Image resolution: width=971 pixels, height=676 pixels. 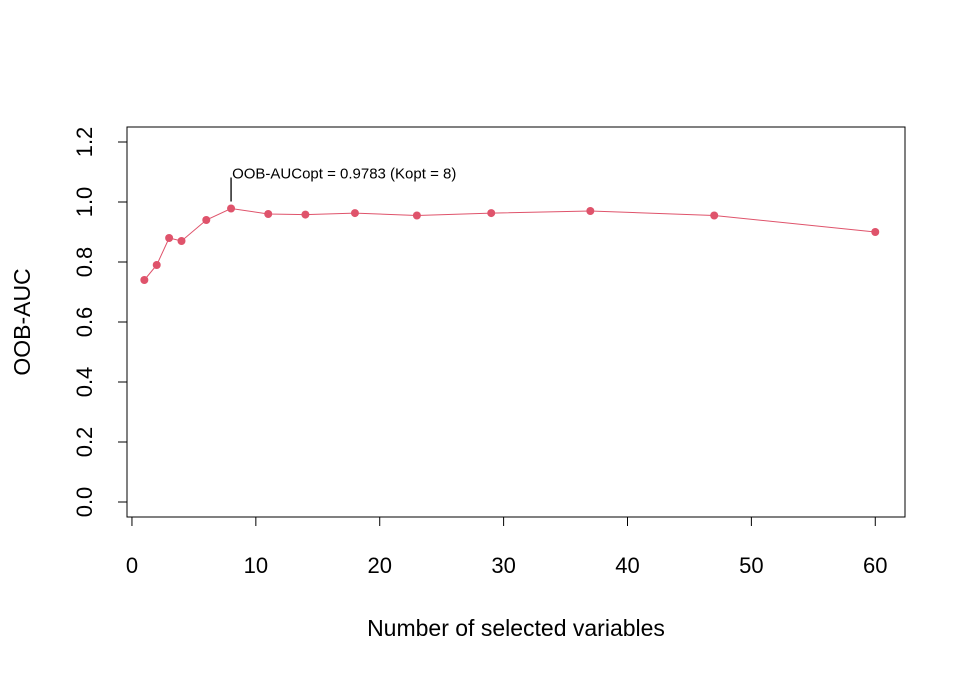 What do you see at coordinates (84, 142) in the screenshot?
I see `y-tick-label: 1.2` at bounding box center [84, 142].